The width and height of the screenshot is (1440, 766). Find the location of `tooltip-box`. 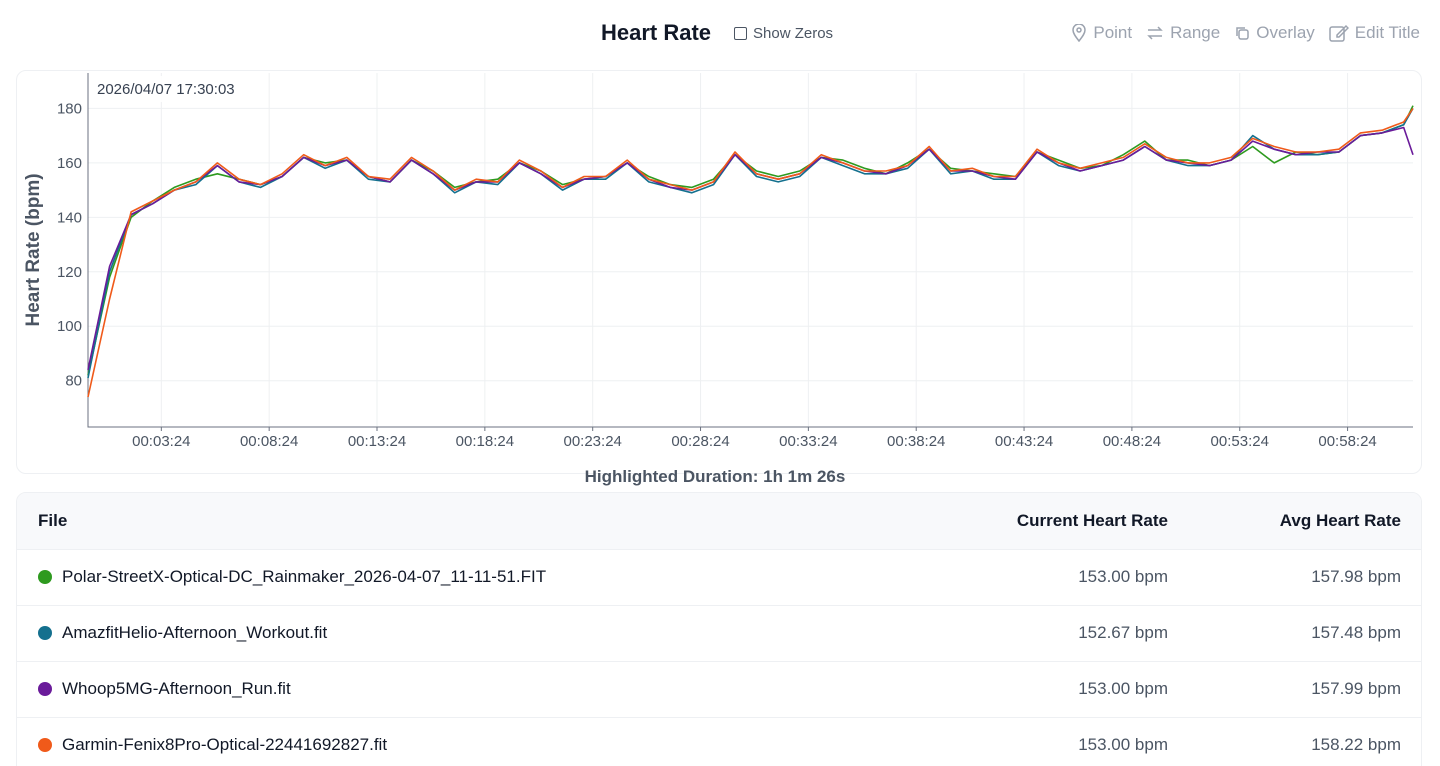

tooltip-box is located at coordinates (172, 89).